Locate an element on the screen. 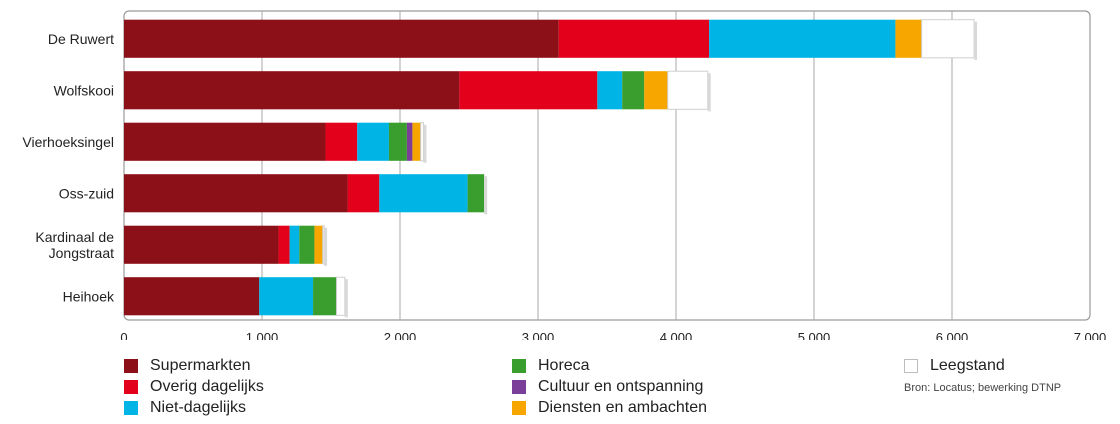 The image size is (1120, 424). x-tick-label: 5.000 is located at coordinates (814, 335).